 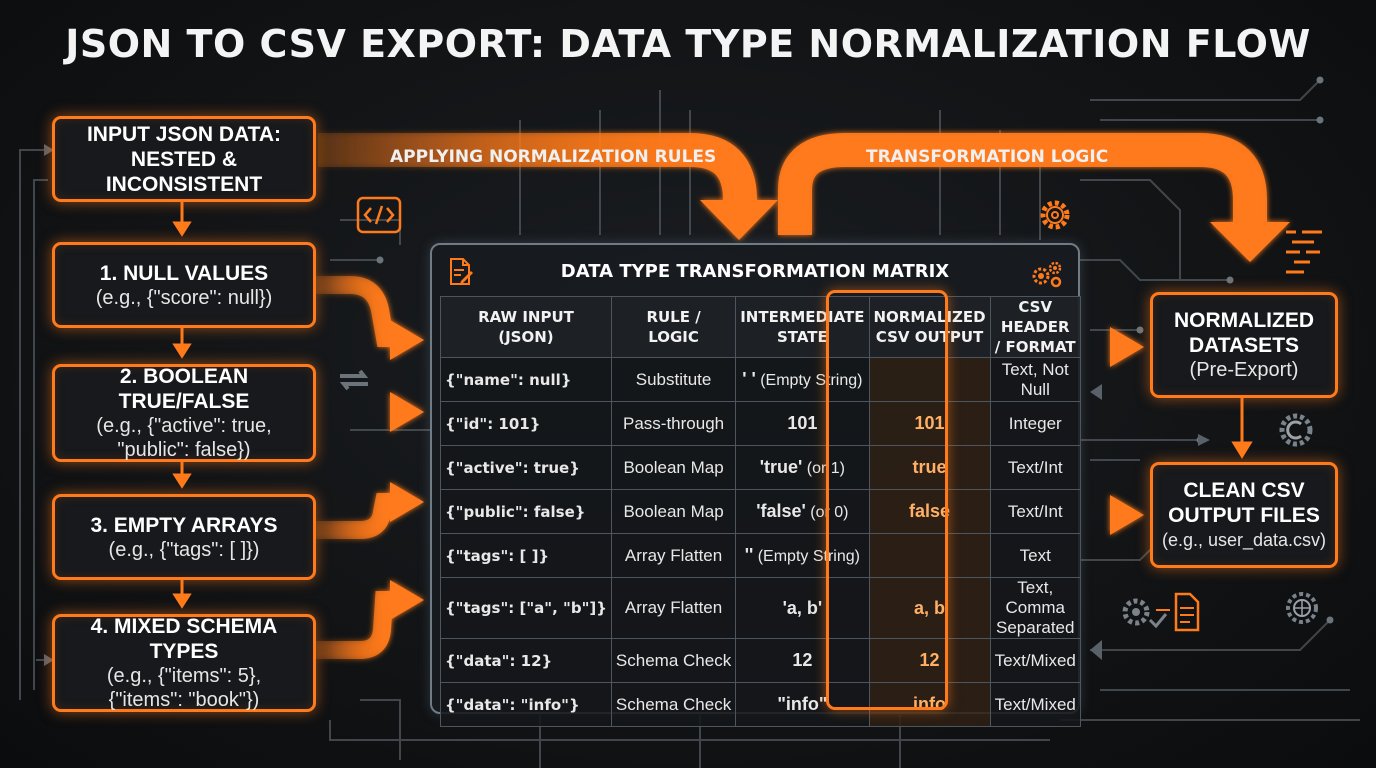 I want to click on output-sub: (e.g., user_data.csv), so click(x=1244, y=540).